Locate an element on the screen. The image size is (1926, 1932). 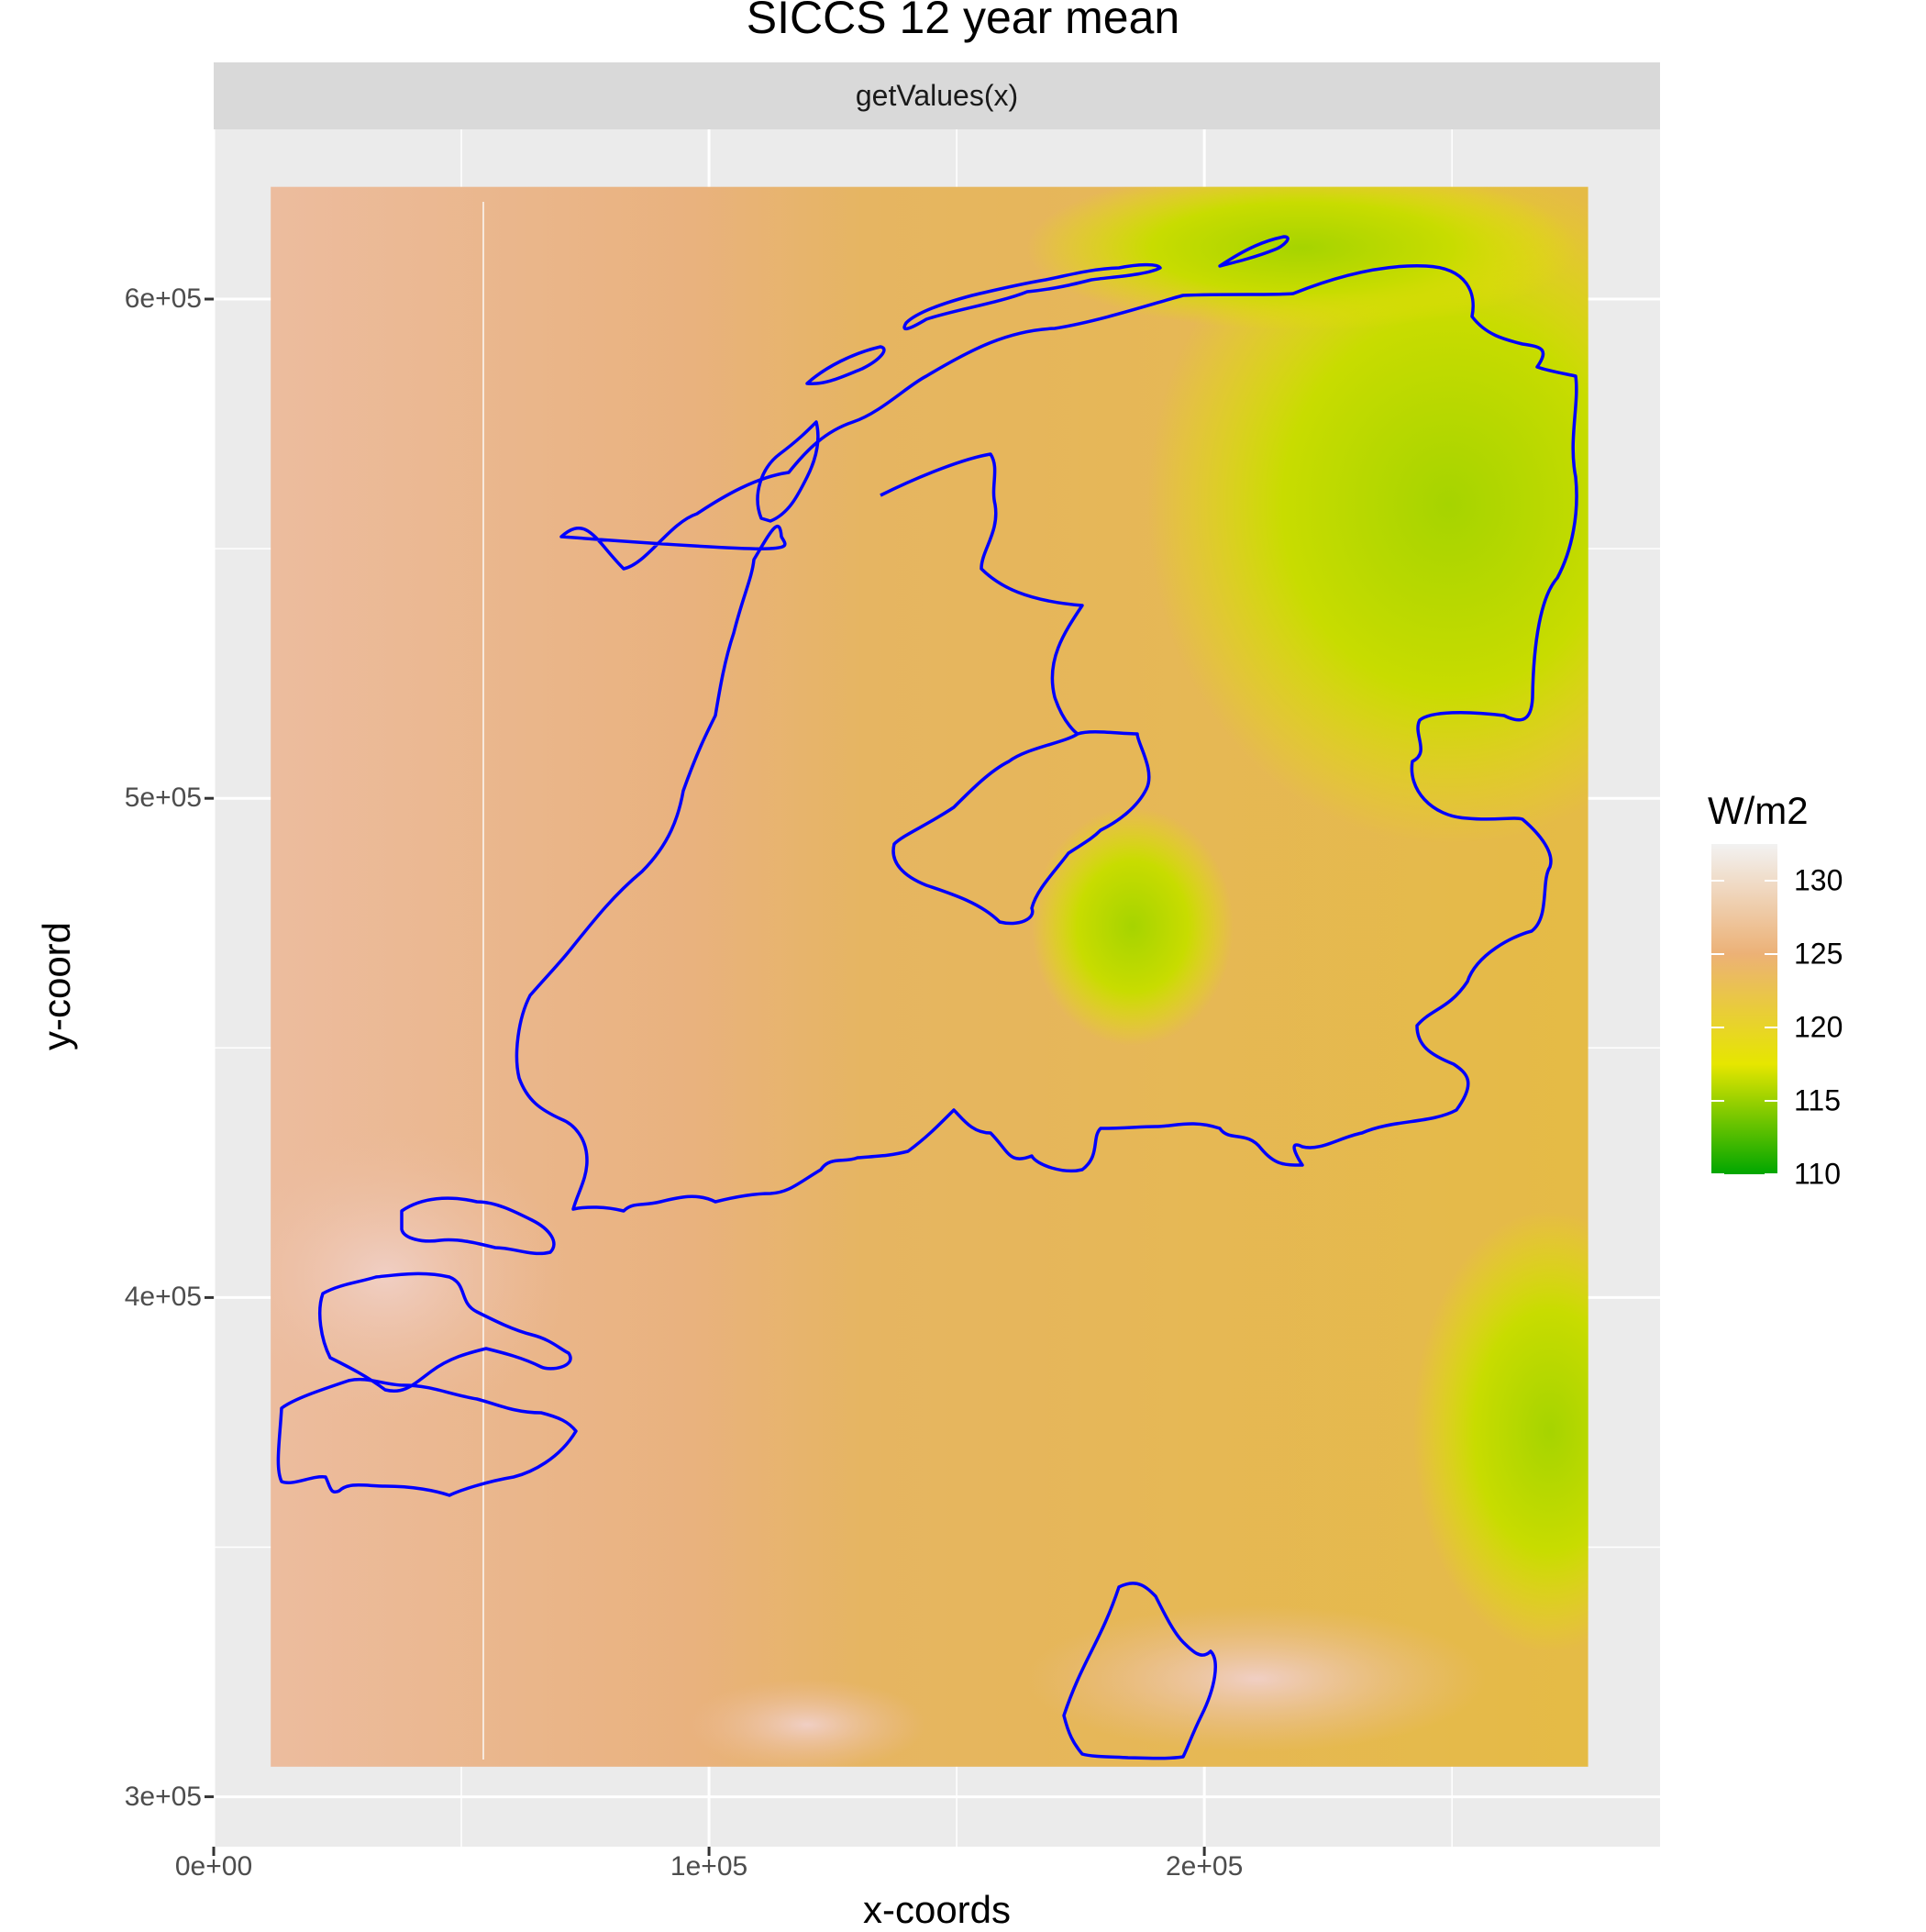
x-axis-label: x-coords is located at coordinates (937, 1909).